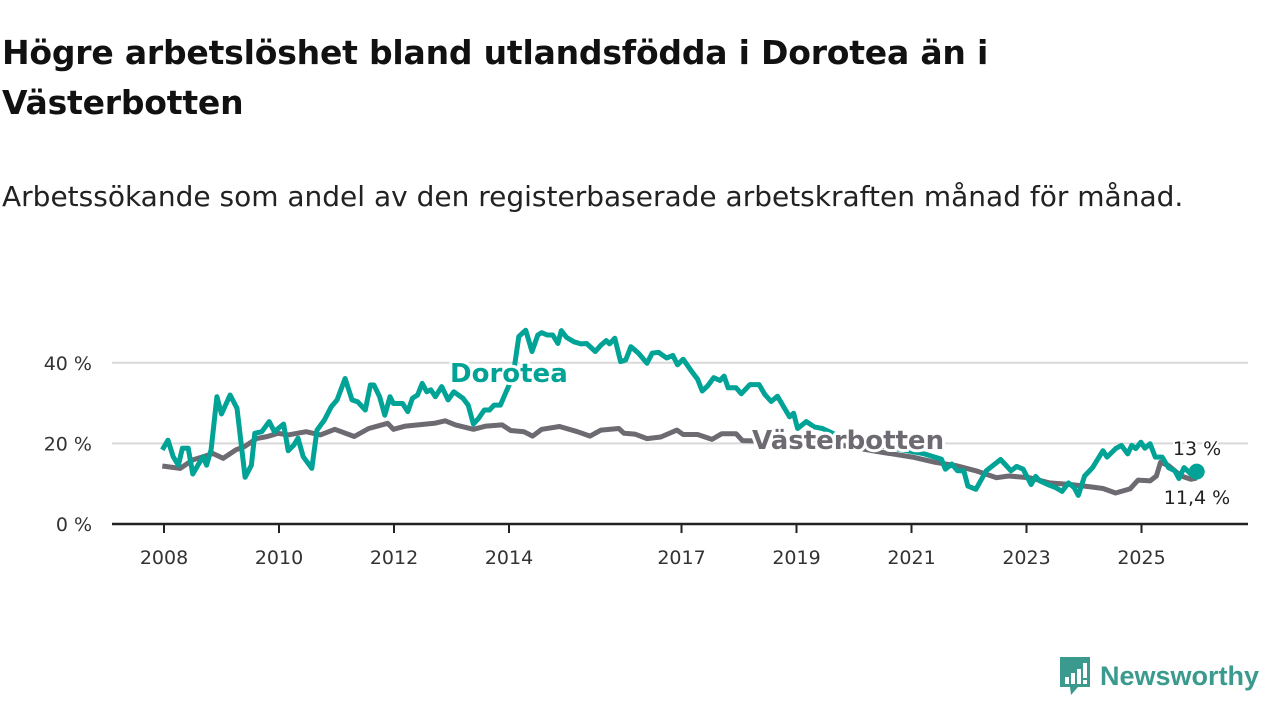 Image resolution: width=1280 pixels, height=720 pixels. Describe the element at coordinates (509, 374) in the screenshot. I see `series-label-dorotea: Dorotea` at that location.